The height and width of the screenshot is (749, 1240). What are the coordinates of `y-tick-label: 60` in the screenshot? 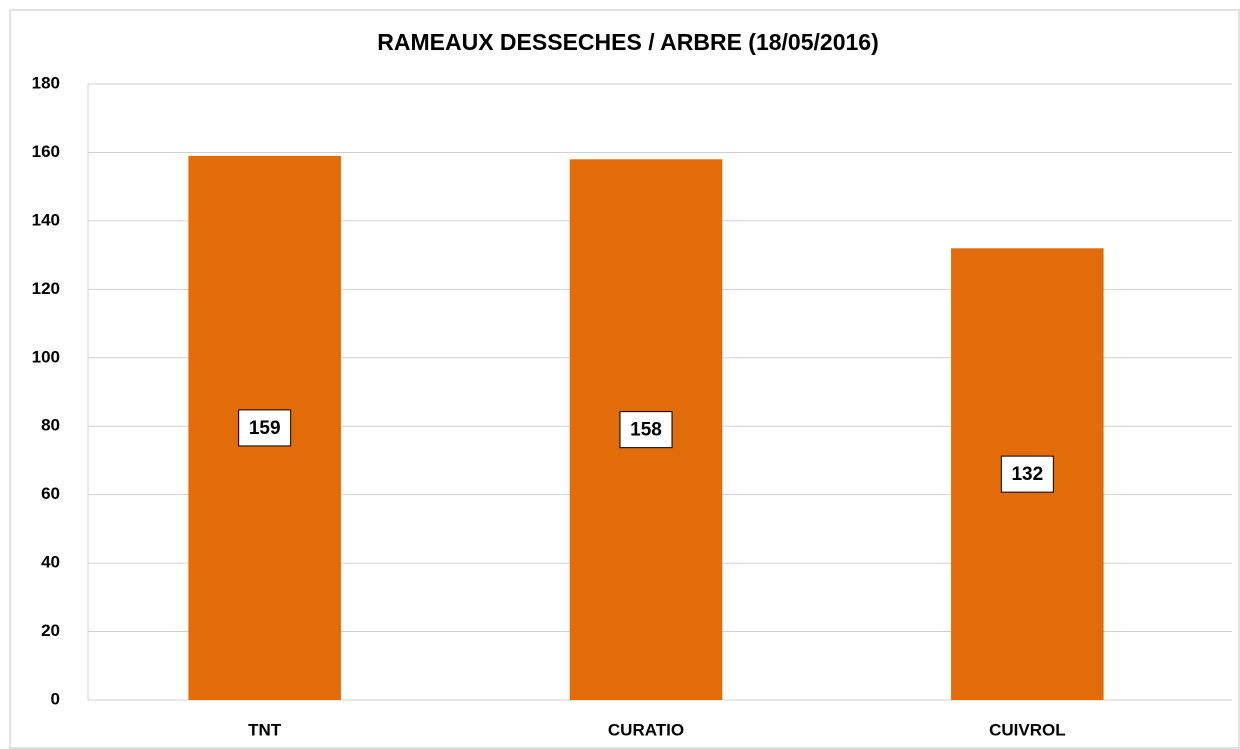 It's located at (50, 493).